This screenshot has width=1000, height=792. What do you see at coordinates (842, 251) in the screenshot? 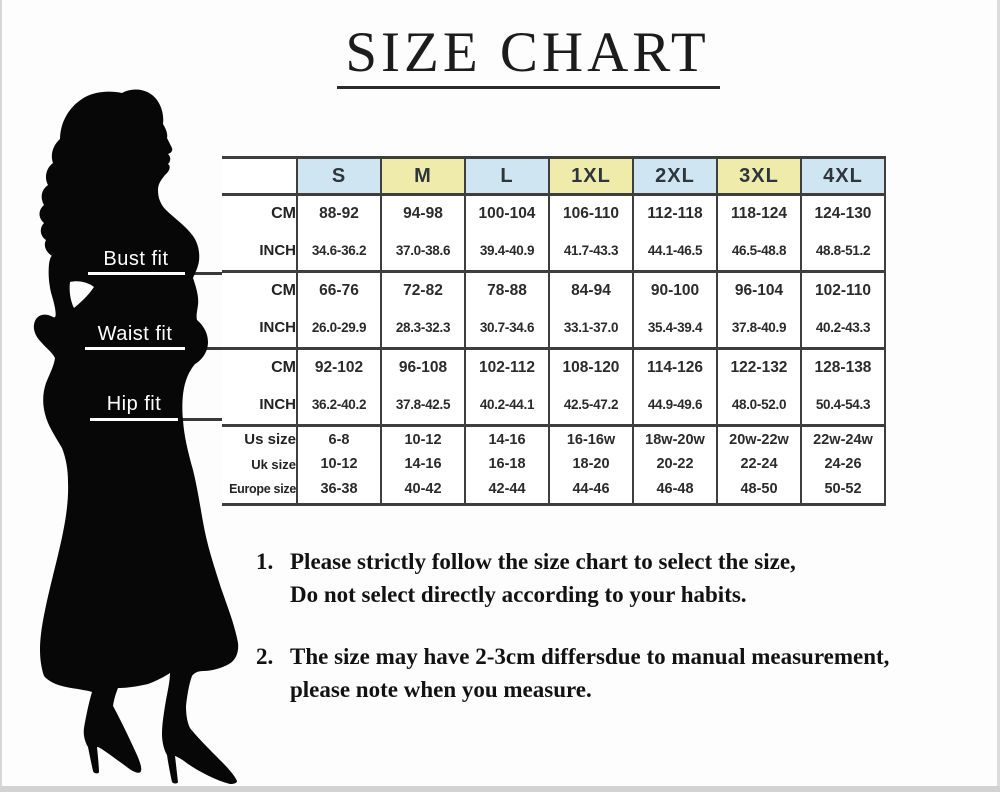
I see `cell-s0-r1-c6: 48.8-51.2` at bounding box center [842, 251].